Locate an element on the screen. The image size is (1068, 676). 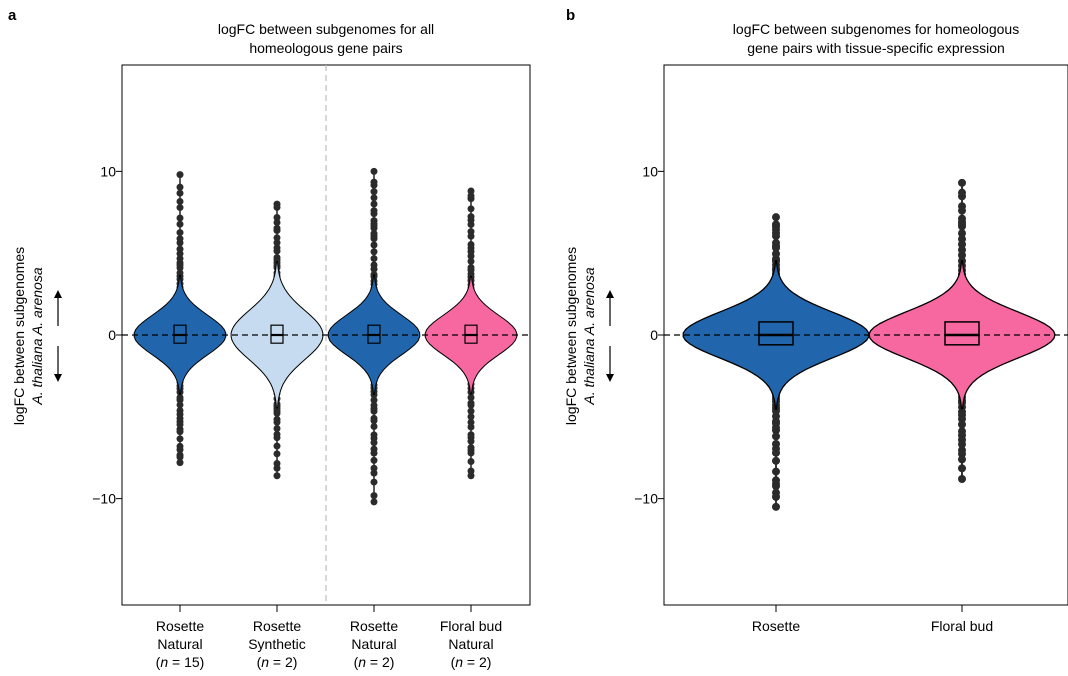
panel-a-title-line-1: logFC between subgenomes for all is located at coordinates (326, 29).